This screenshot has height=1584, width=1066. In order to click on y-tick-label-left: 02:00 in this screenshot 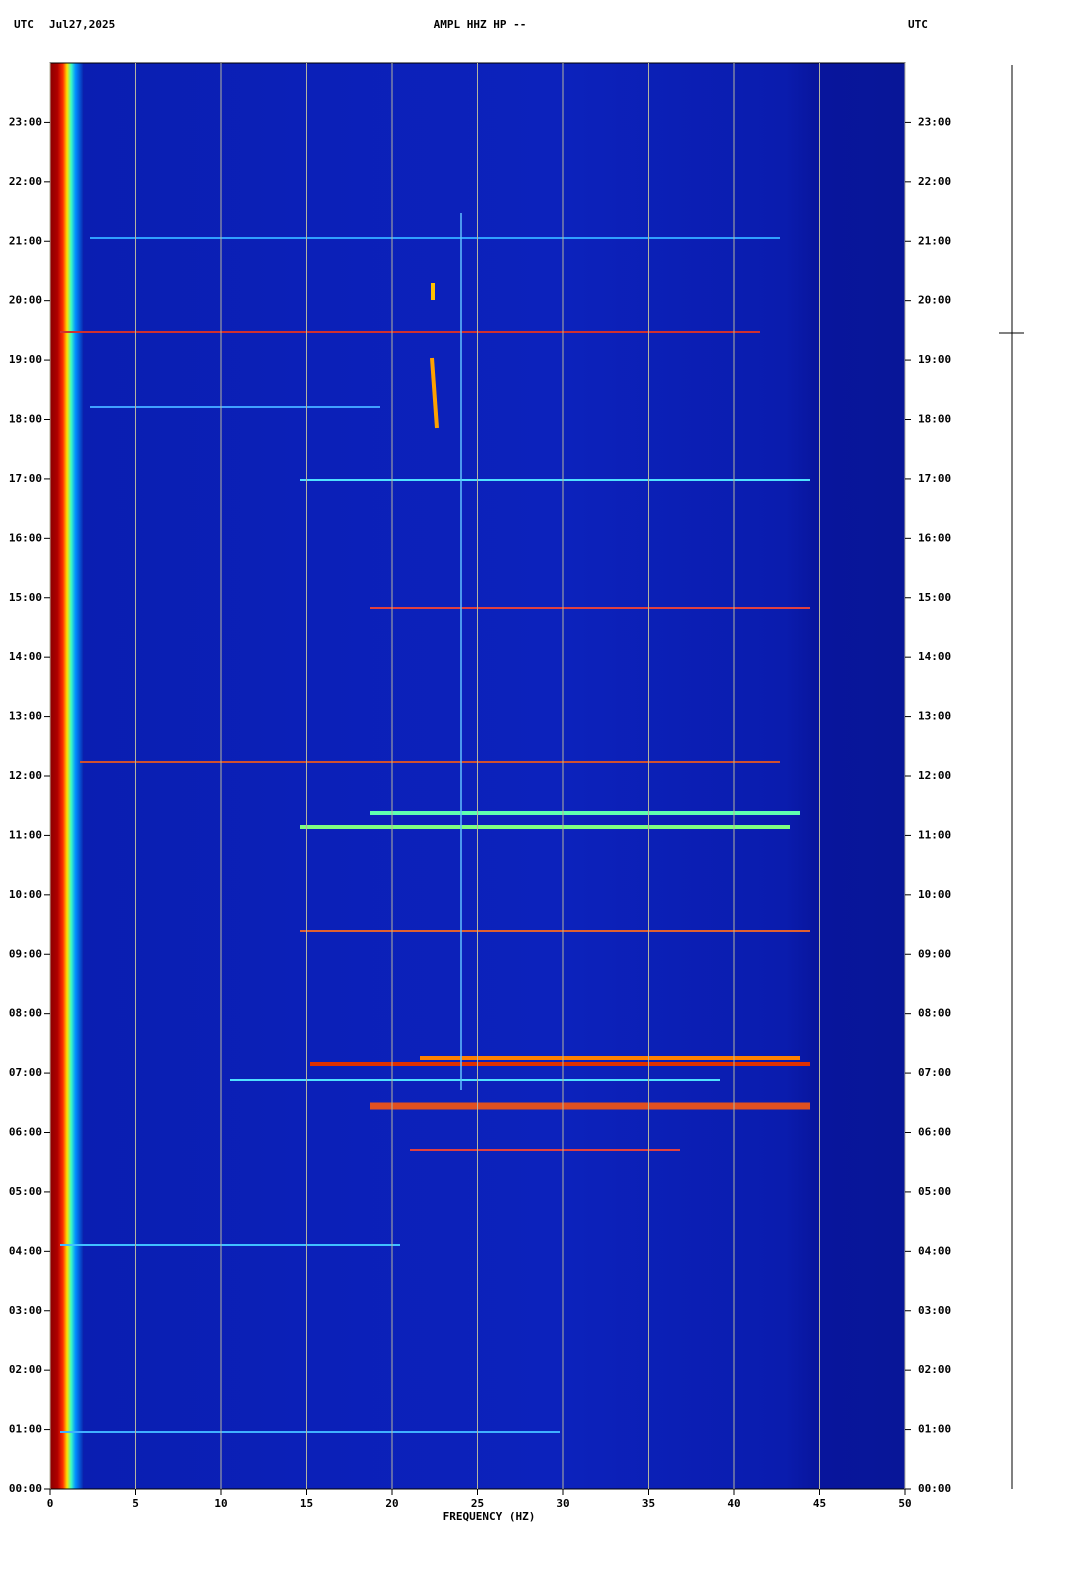, I will do `click(25, 1369)`.